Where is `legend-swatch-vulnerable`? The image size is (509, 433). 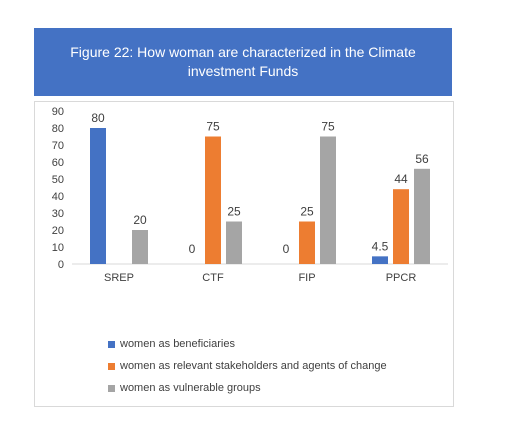 legend-swatch-vulnerable is located at coordinates (111, 388).